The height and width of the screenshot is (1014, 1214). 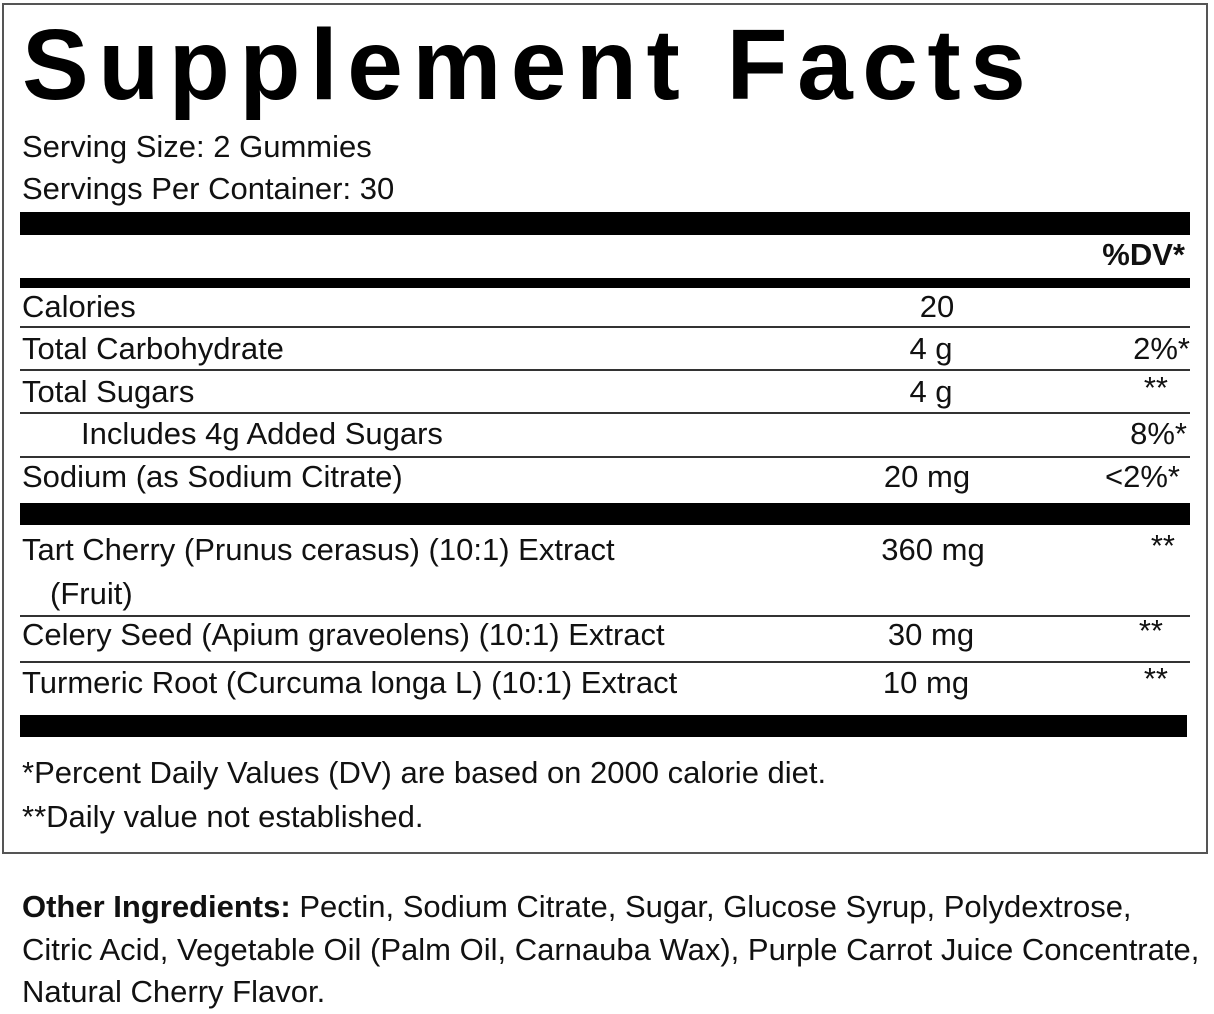 What do you see at coordinates (91, 593) in the screenshot?
I see `ingredient-name-continued: (Fruit)` at bounding box center [91, 593].